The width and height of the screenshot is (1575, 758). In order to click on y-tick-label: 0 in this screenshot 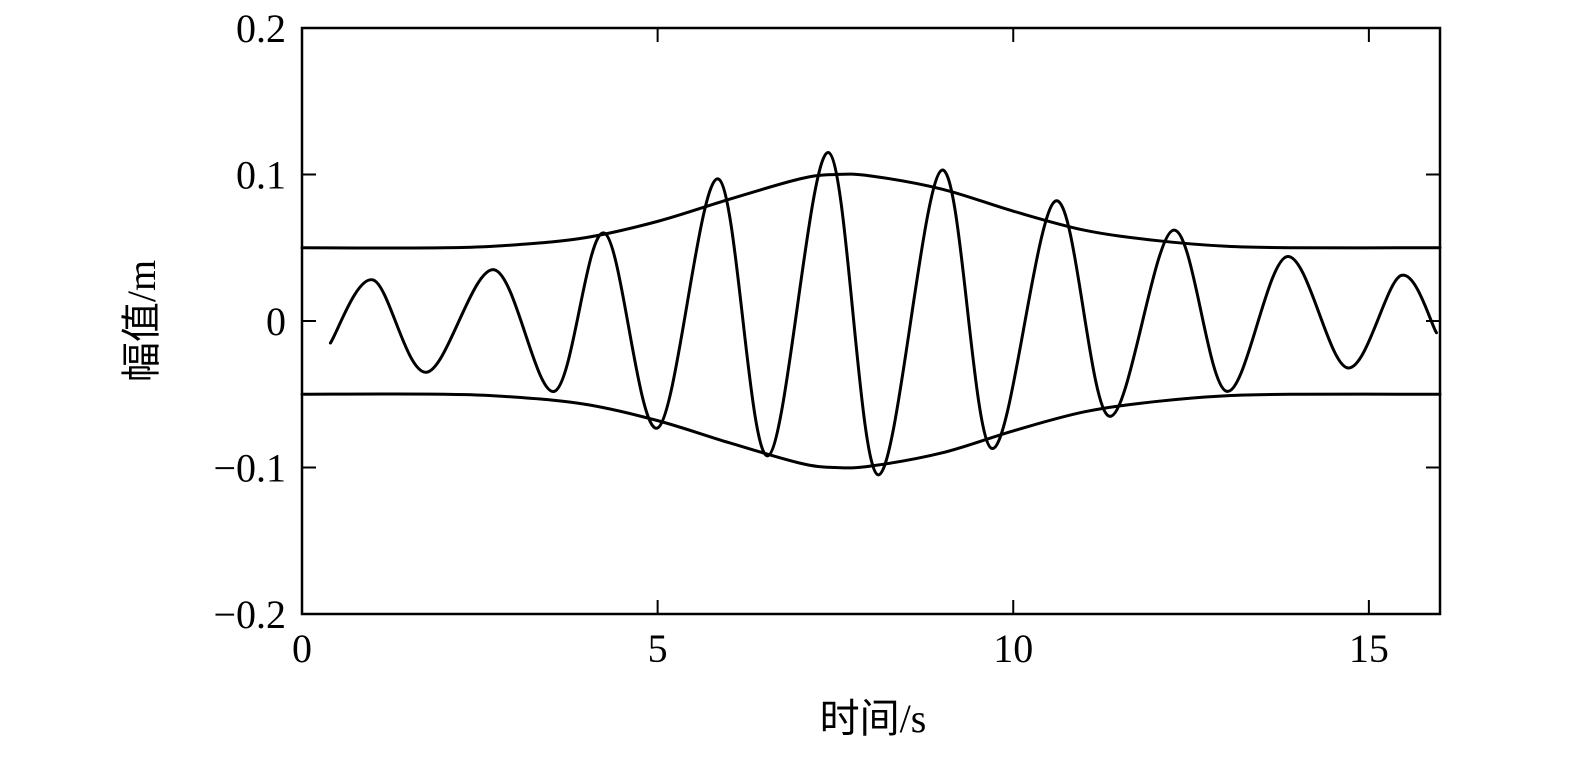, I will do `click(276, 321)`.